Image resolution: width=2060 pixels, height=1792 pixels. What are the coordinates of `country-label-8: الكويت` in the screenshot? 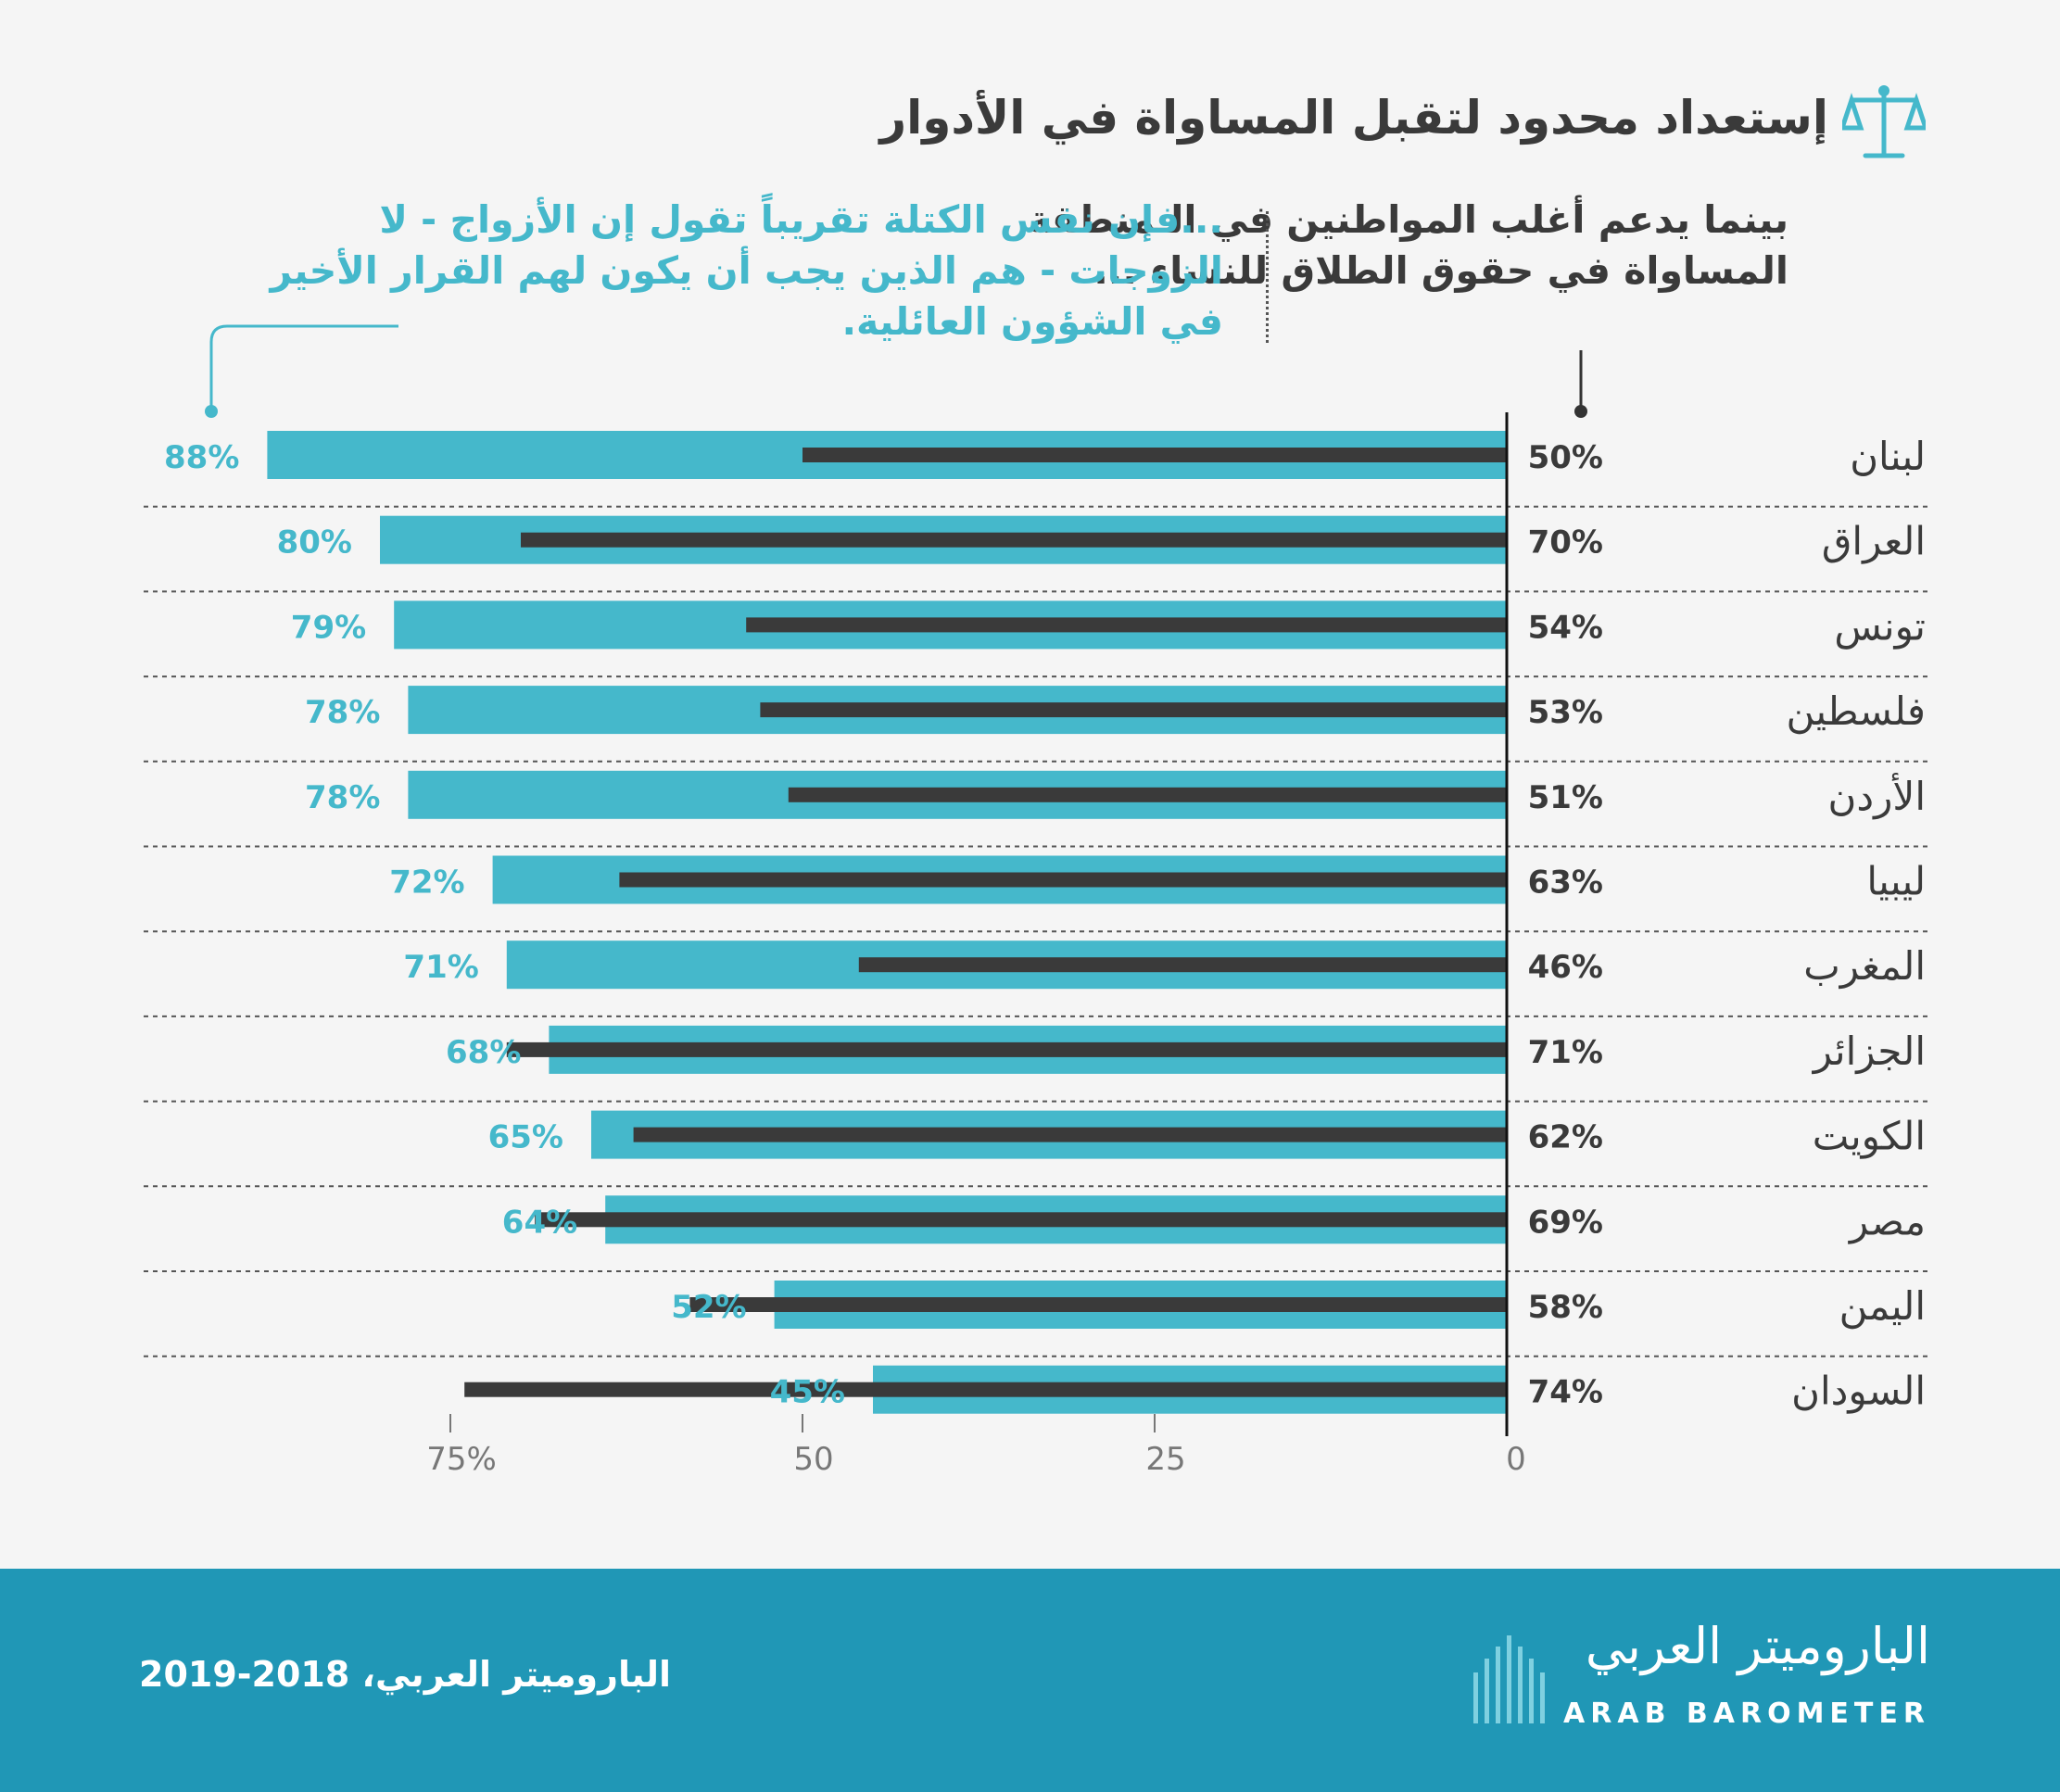 It's located at (1869, 1136).